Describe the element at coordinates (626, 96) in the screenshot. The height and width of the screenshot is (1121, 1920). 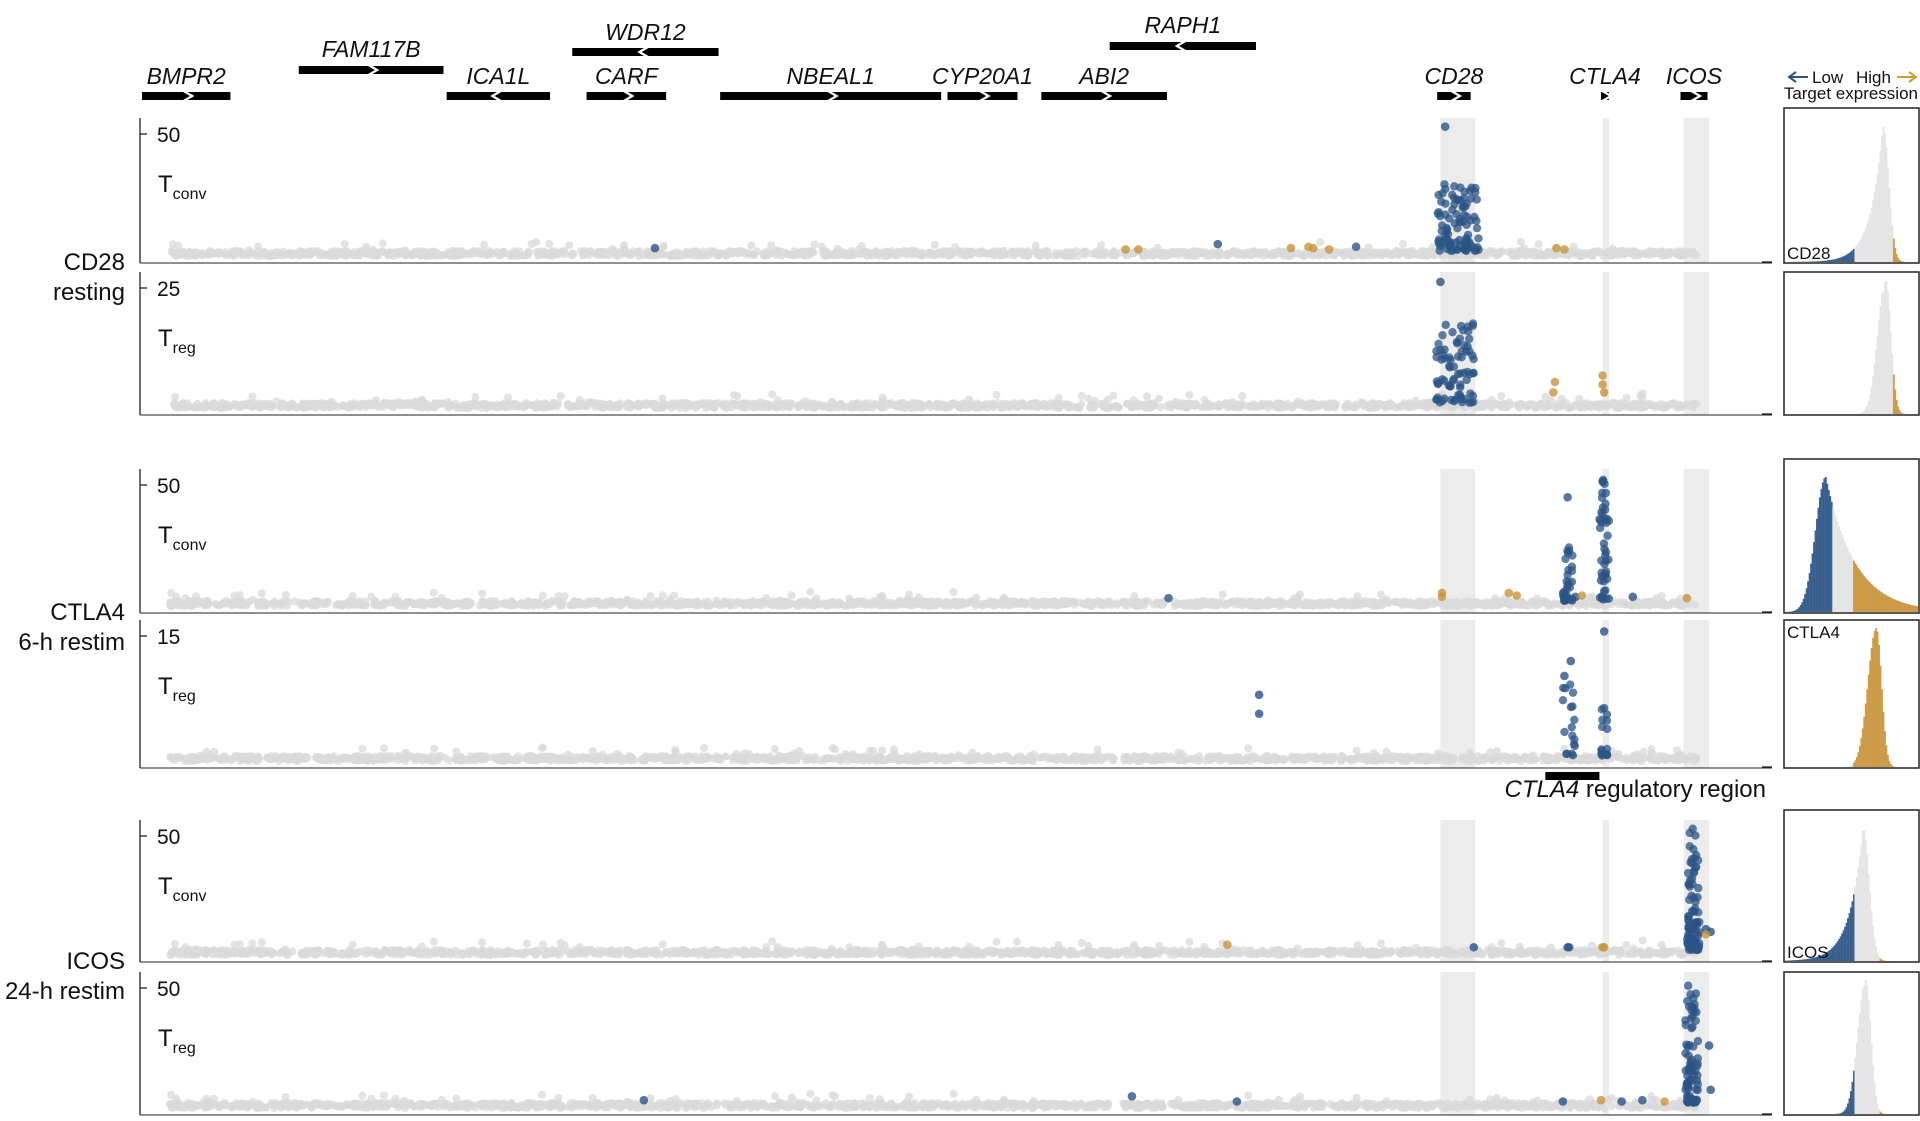
I see `gene-bar-carf` at that location.